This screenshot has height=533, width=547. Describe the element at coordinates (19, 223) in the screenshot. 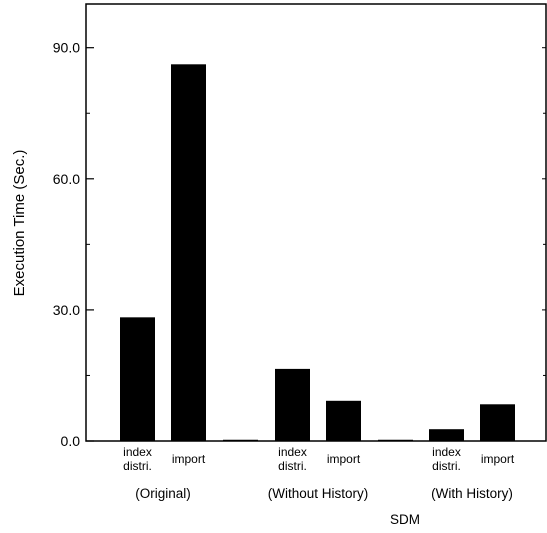

I see `y-axis-label: Execution Time (Sec.)` at that location.